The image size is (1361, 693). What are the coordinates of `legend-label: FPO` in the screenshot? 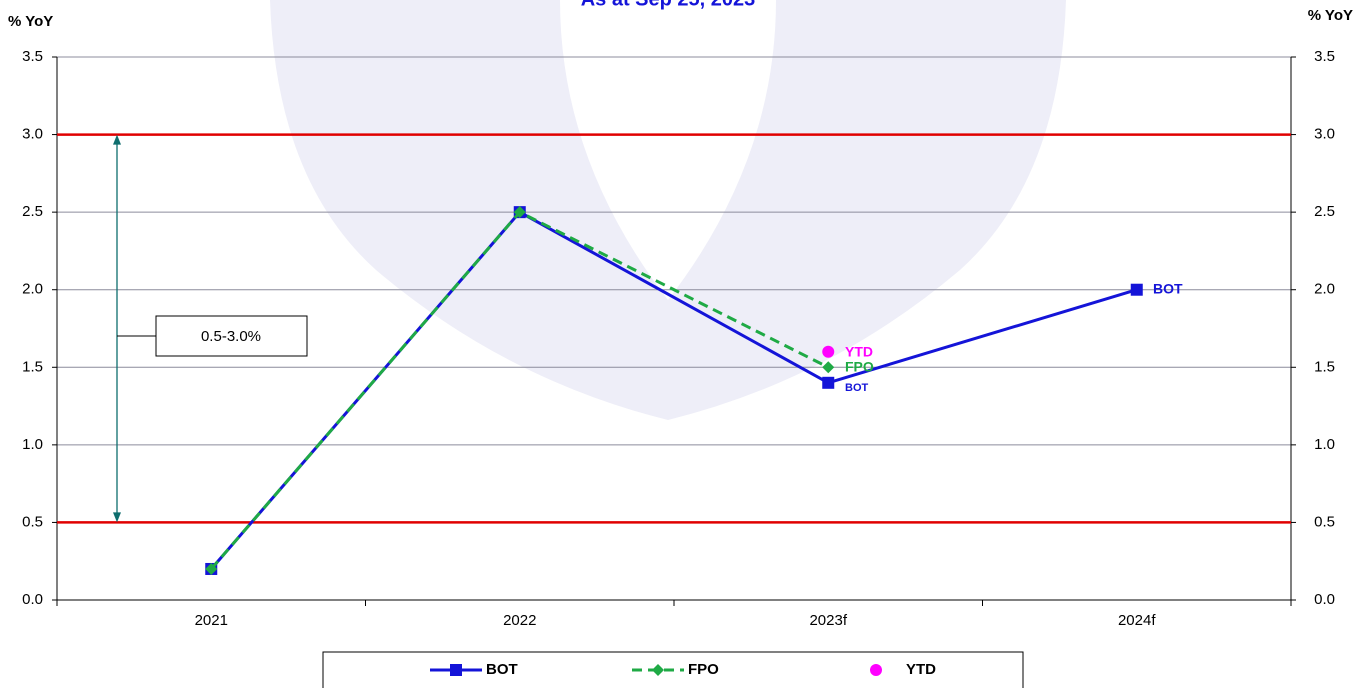 It's located at (703, 669).